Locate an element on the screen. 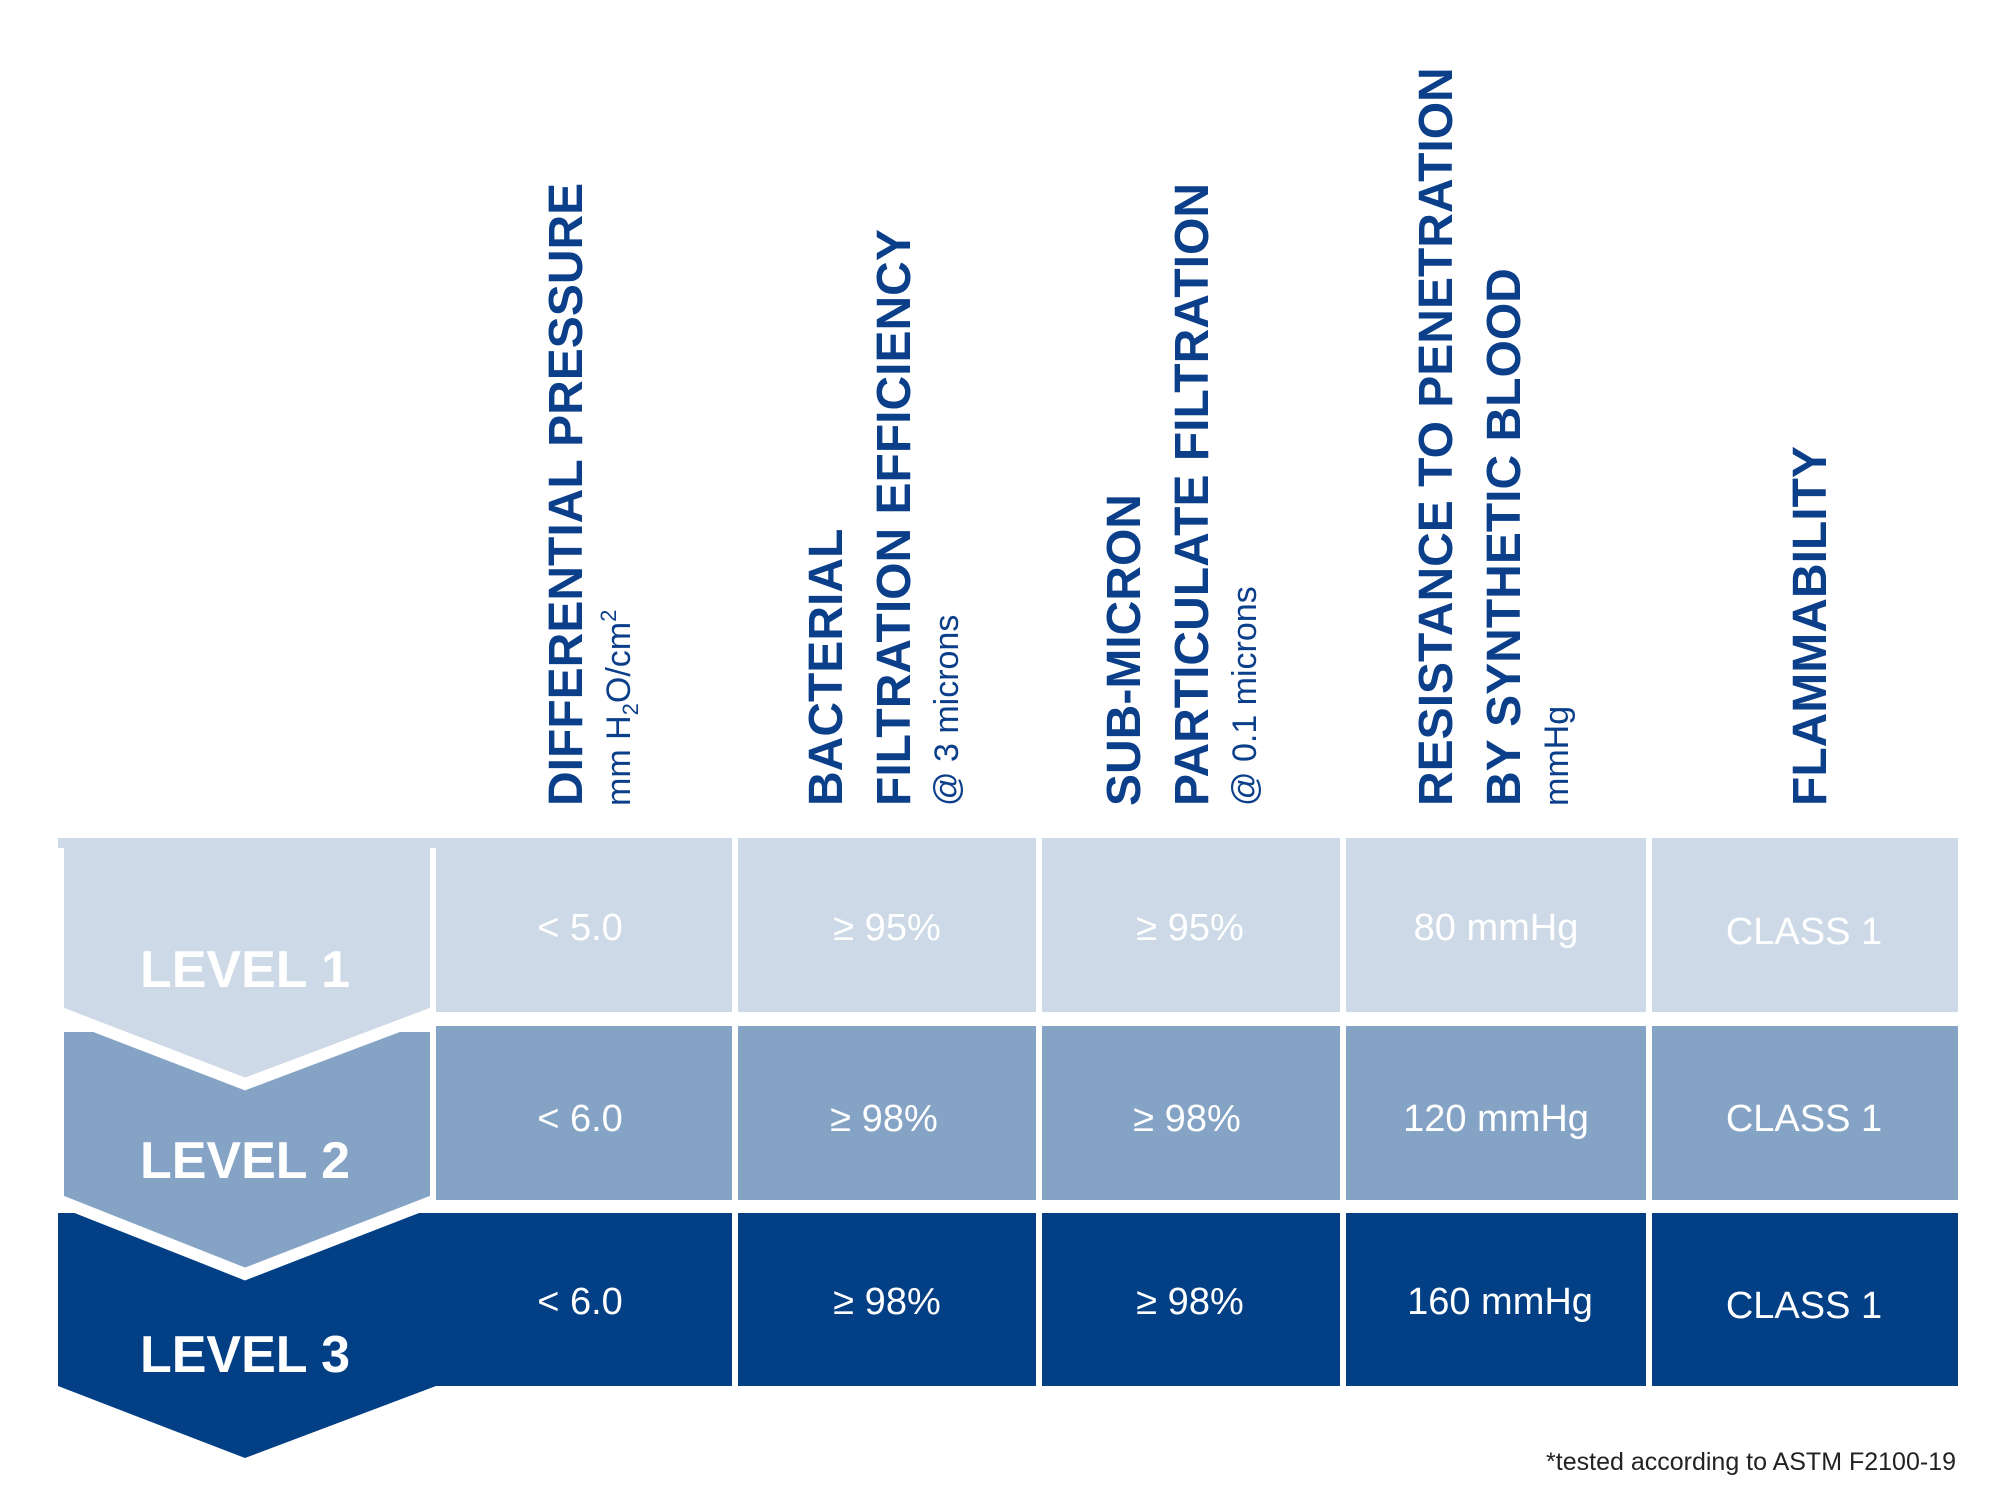 The height and width of the screenshot is (1498, 2000). level-2-bacterial-filtration-cell is located at coordinates (887, 1113).